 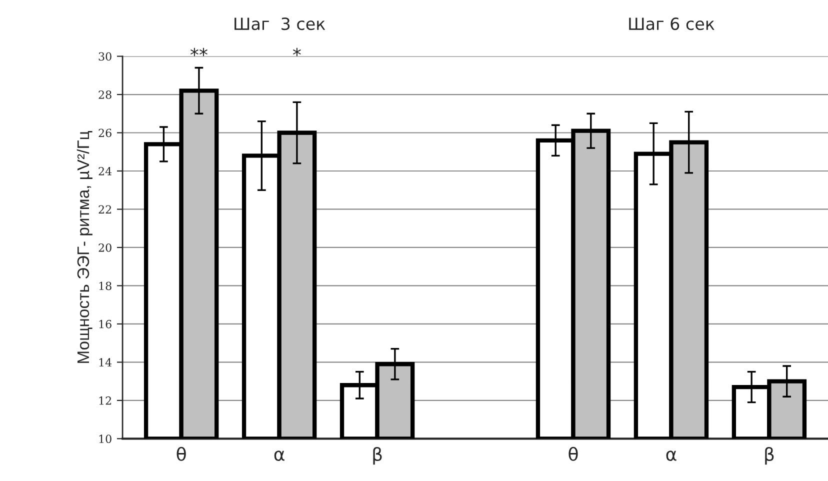 I want to click on y-tick-label: 20, so click(x=105, y=247).